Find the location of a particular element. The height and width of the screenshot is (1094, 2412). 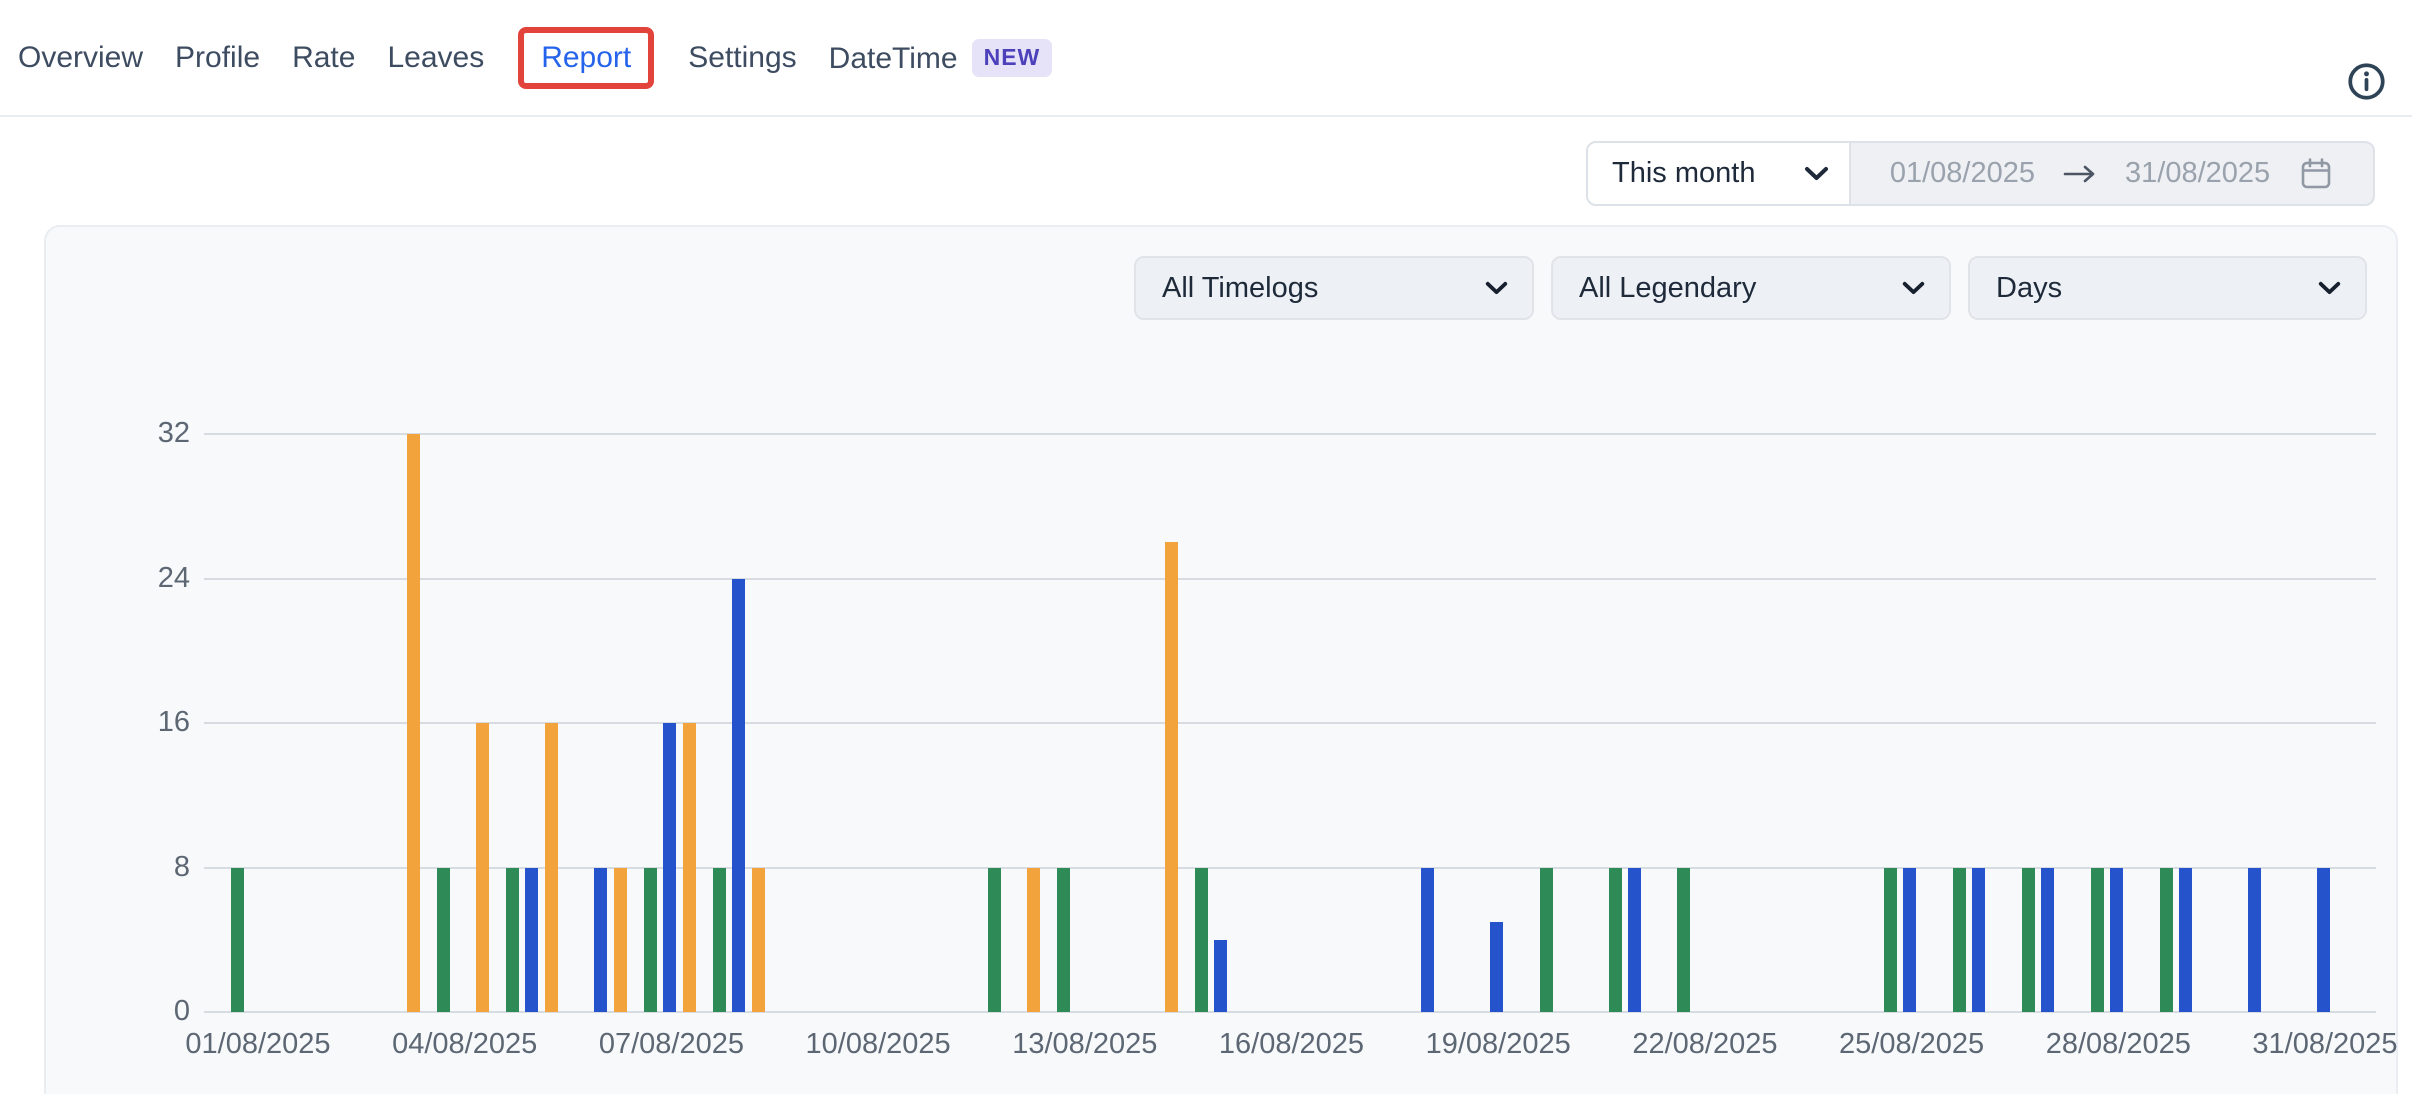

bar-green-05-08-2025 is located at coordinates (513, 939).